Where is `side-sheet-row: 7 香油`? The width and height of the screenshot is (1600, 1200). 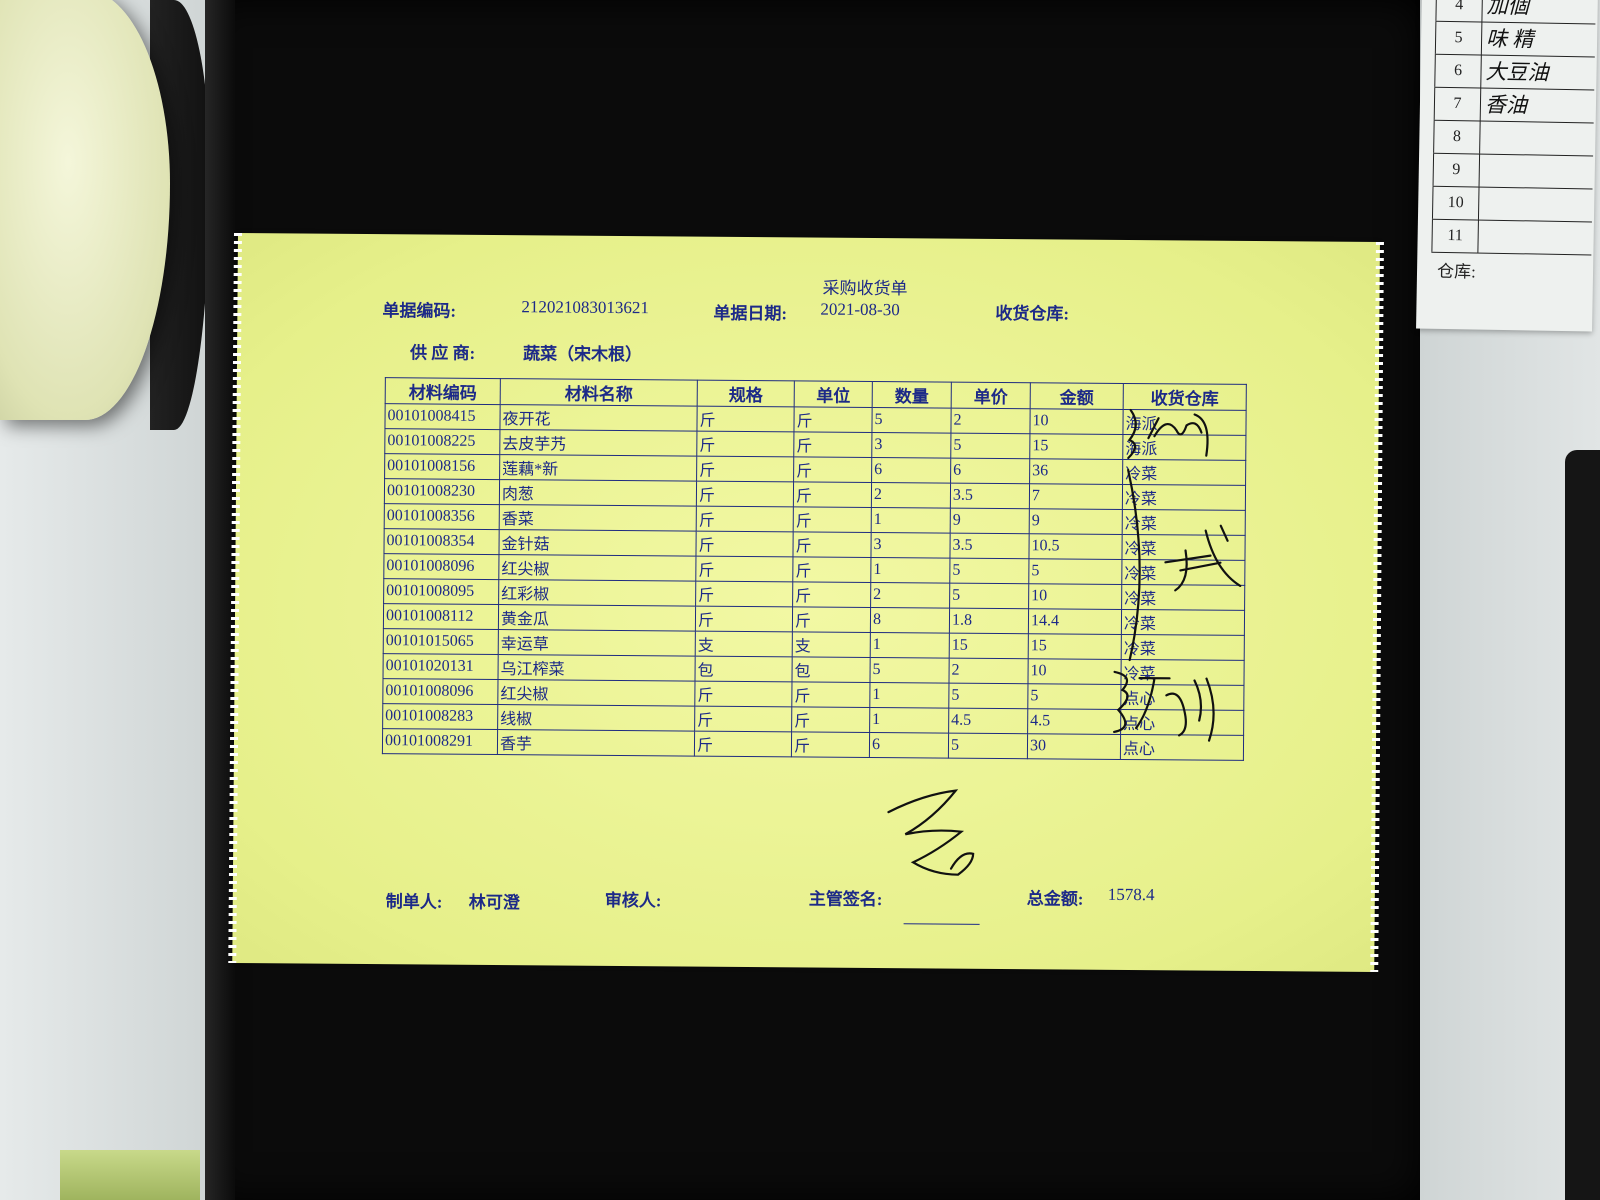
side-sheet-row: 7 香油 is located at coordinates (1514, 105).